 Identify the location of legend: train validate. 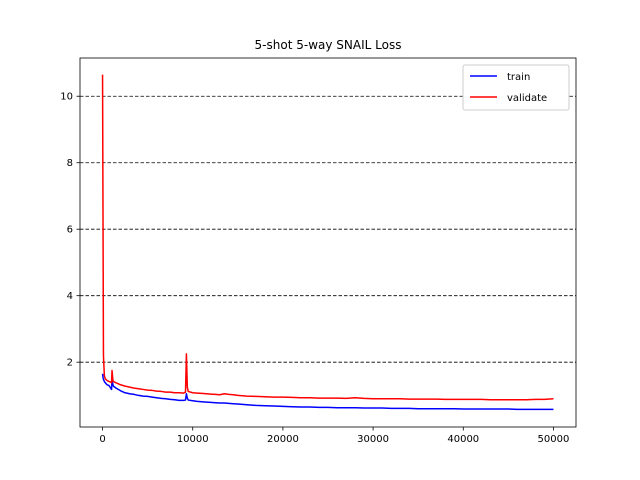
(516, 87).